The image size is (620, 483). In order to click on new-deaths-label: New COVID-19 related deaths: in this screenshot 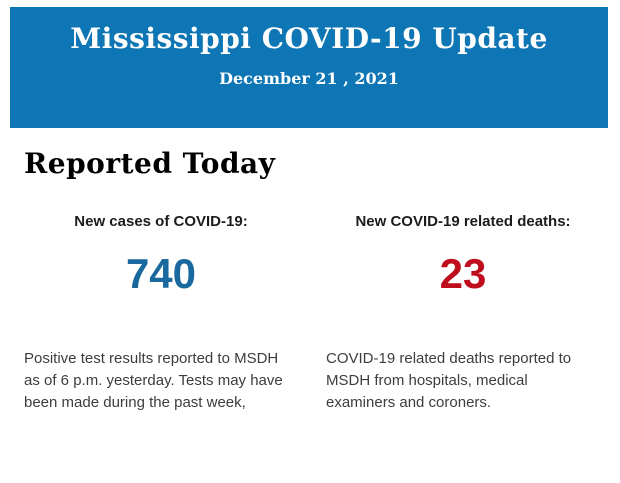, I will do `click(463, 221)`.